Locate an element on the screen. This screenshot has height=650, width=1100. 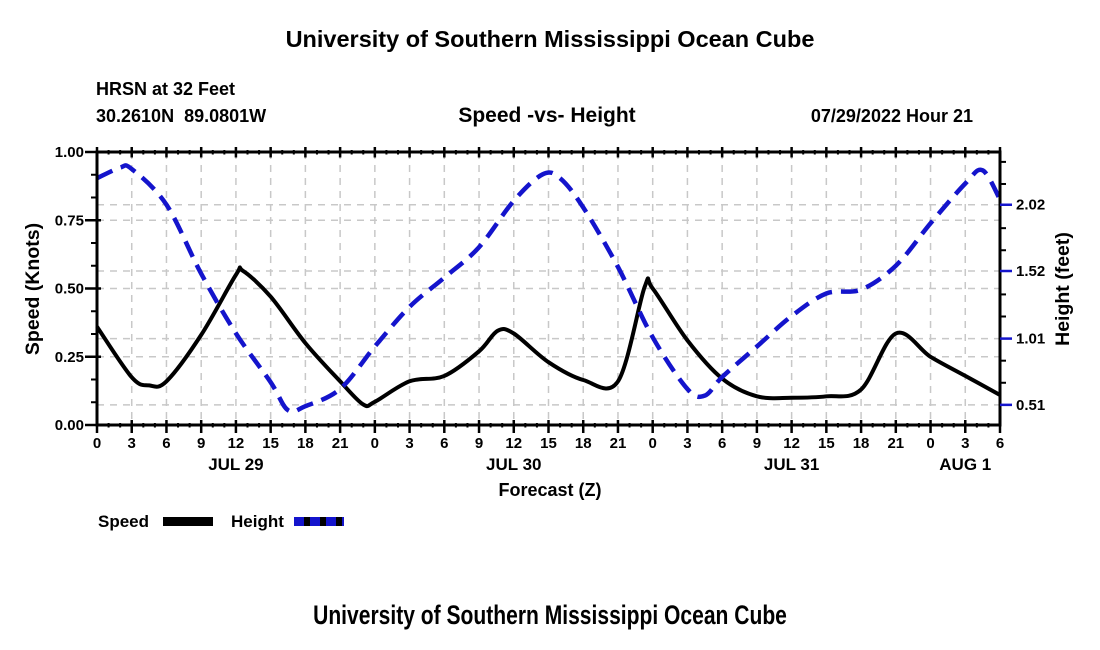
x-axis-title: Forecast (Z) is located at coordinates (549, 490).